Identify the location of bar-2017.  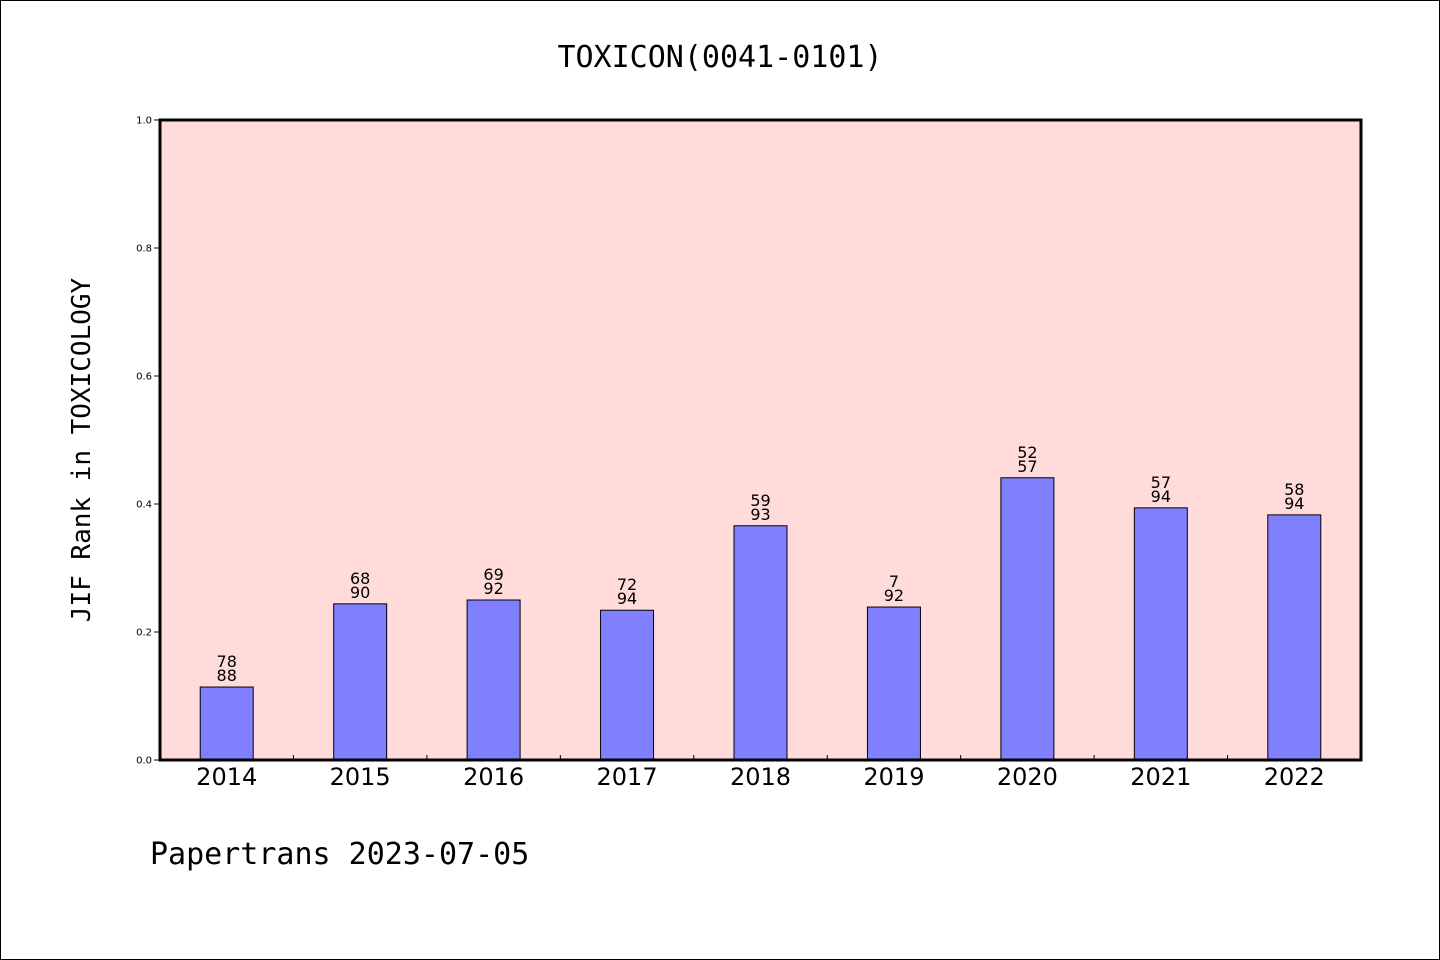
(627, 685).